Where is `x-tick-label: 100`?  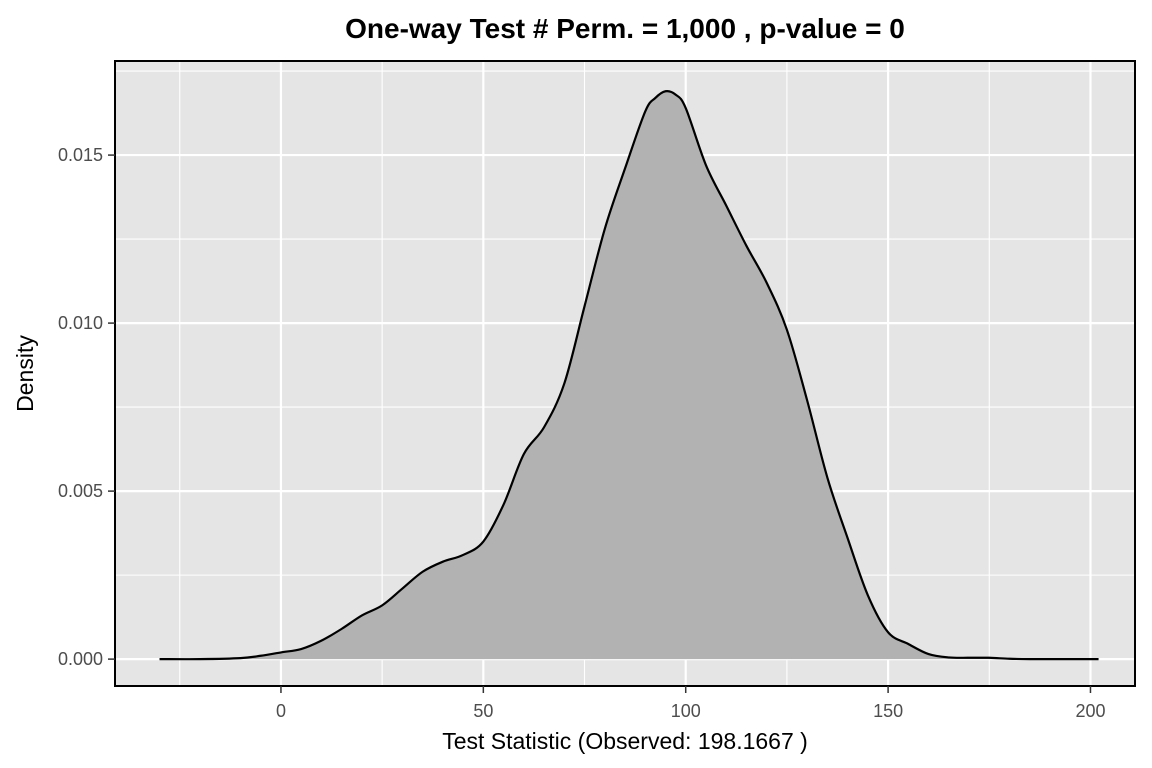
x-tick-label: 100 is located at coordinates (686, 711).